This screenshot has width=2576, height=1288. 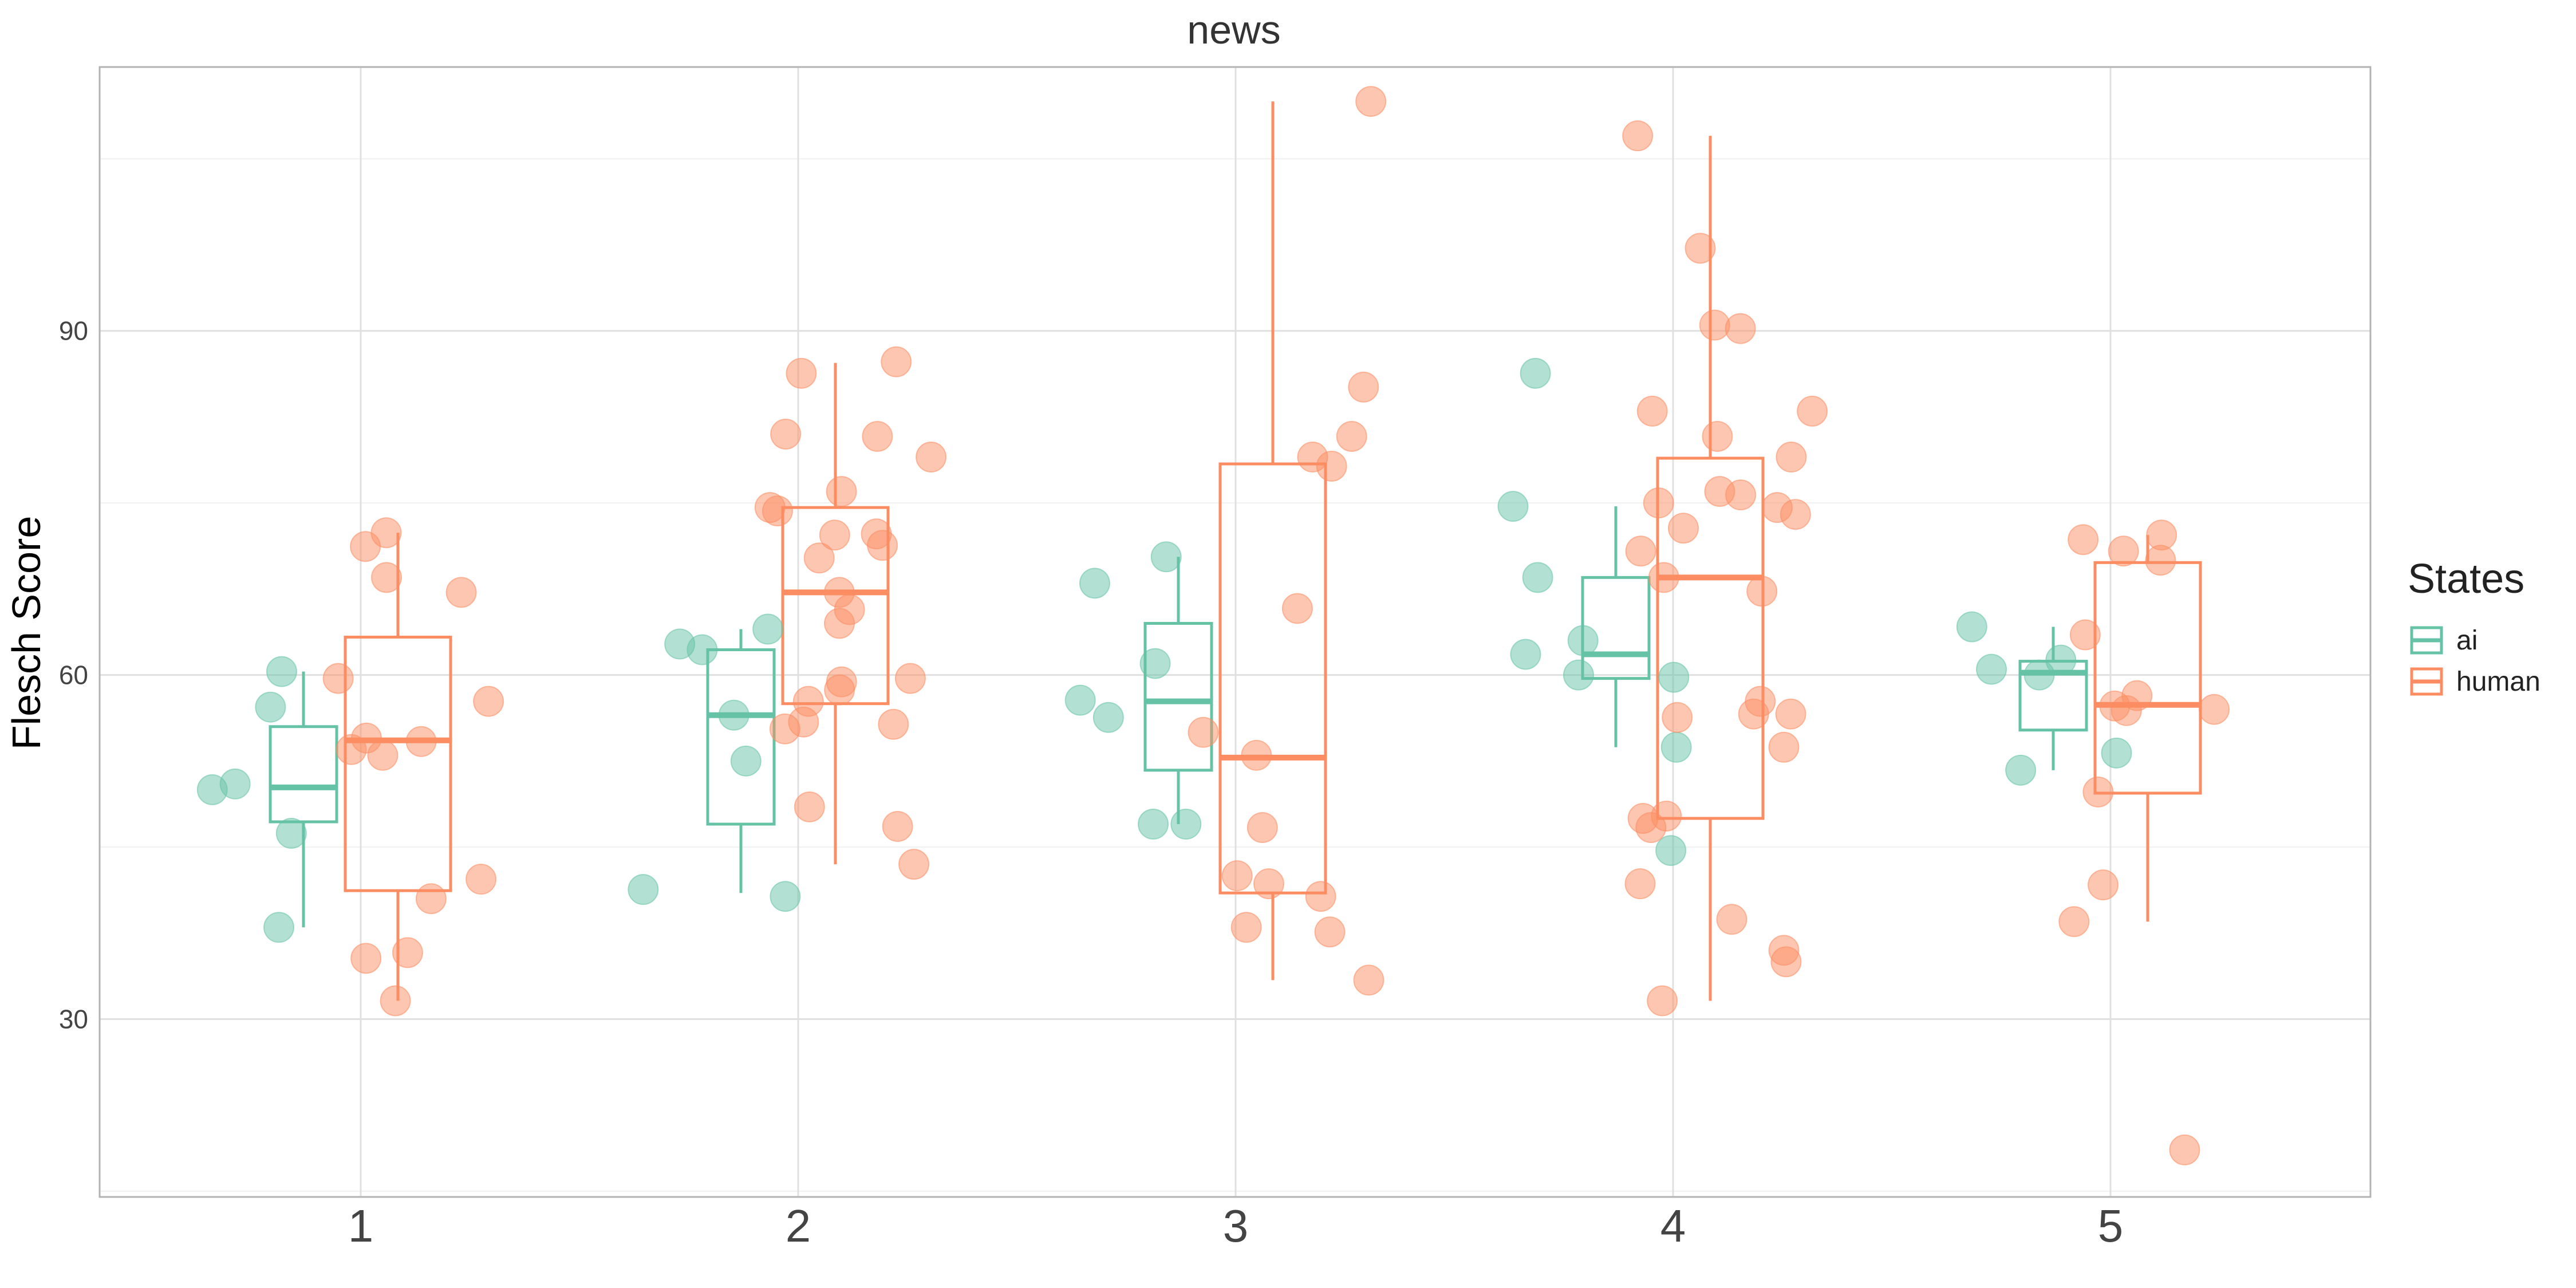 What do you see at coordinates (73, 1020) in the screenshot?
I see `y-tick-label: 30` at bounding box center [73, 1020].